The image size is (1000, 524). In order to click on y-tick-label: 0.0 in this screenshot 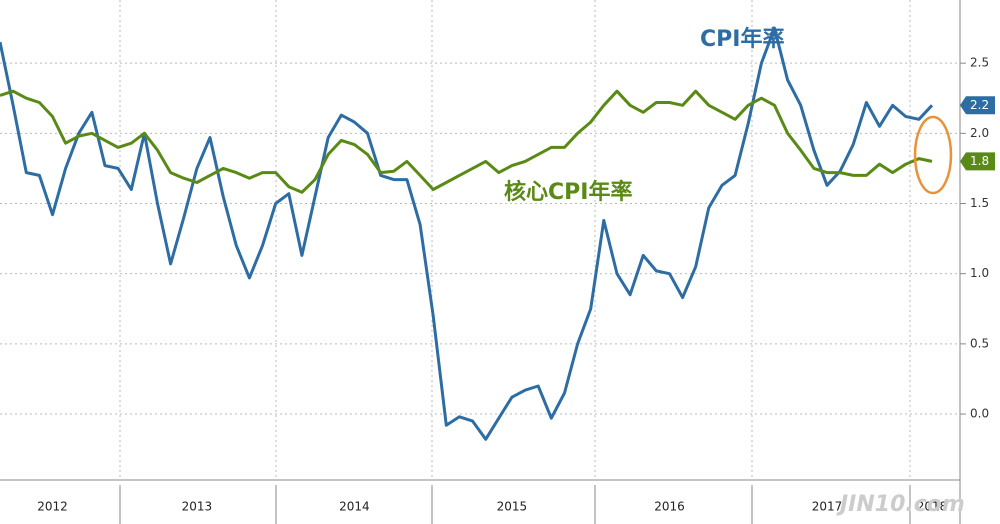, I will do `click(979, 414)`.